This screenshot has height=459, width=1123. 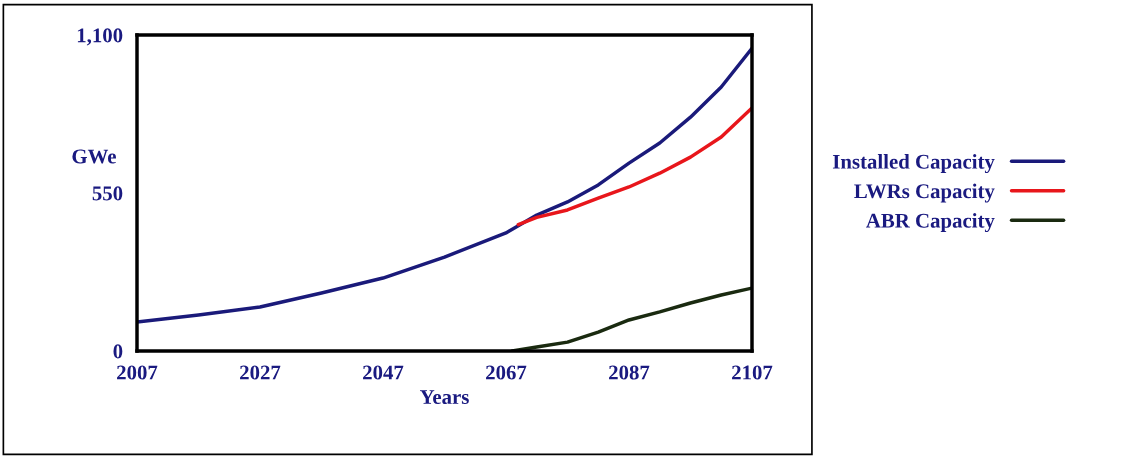 What do you see at coordinates (924, 193) in the screenshot?
I see `legend-label: LWRs Capacity` at bounding box center [924, 193].